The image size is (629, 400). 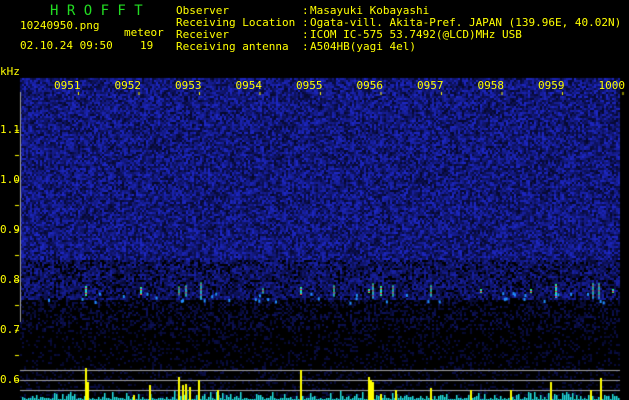 What do you see at coordinates (96, 11) in the screenshot?
I see `app-title: H R O F F T` at bounding box center [96, 11].